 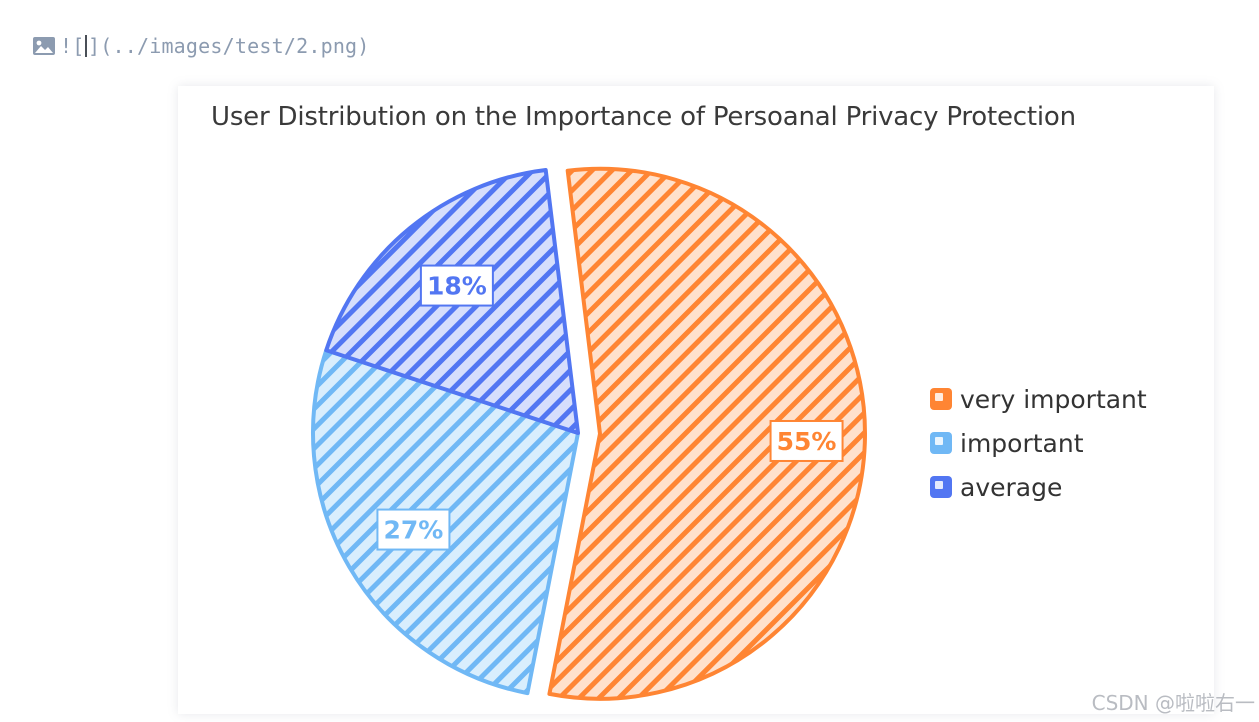 I want to click on legend-item-important: important, so click(x=1038, y=443).